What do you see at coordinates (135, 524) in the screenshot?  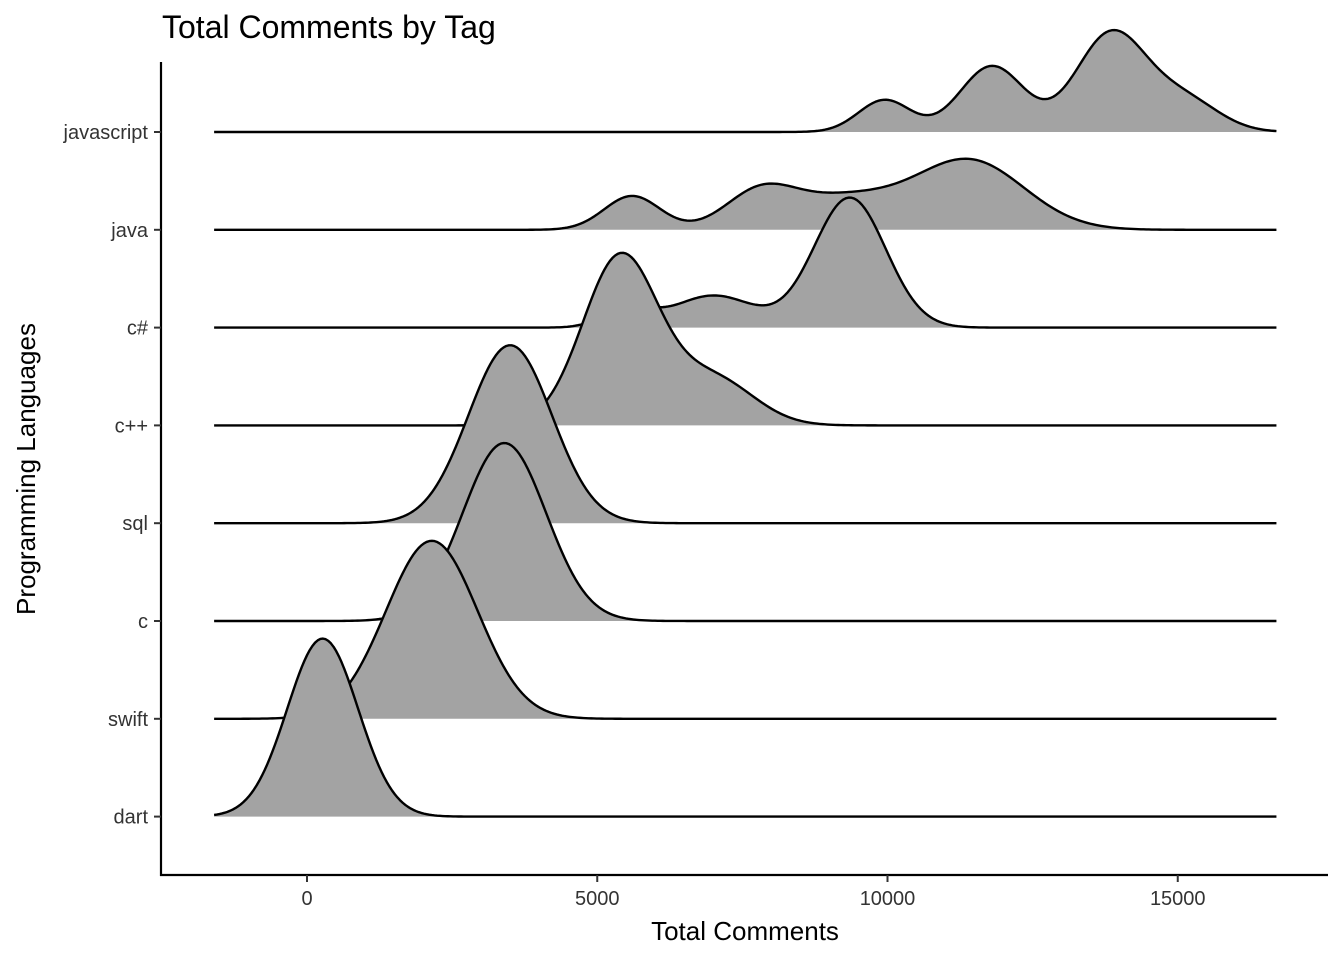 I see `y-tick-label-sql: sql` at bounding box center [135, 524].